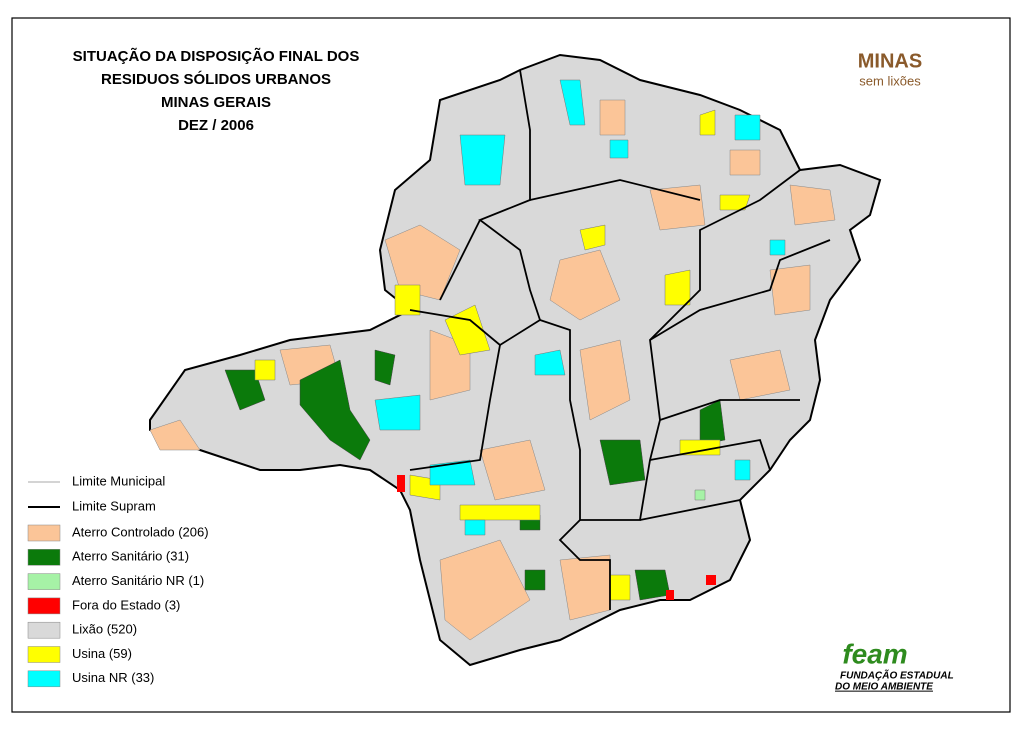 Image resolution: width=1024 pixels, height=730 pixels. What do you see at coordinates (130, 556) in the screenshot?
I see `legend-label: Aterro Sanitário (31)` at bounding box center [130, 556].